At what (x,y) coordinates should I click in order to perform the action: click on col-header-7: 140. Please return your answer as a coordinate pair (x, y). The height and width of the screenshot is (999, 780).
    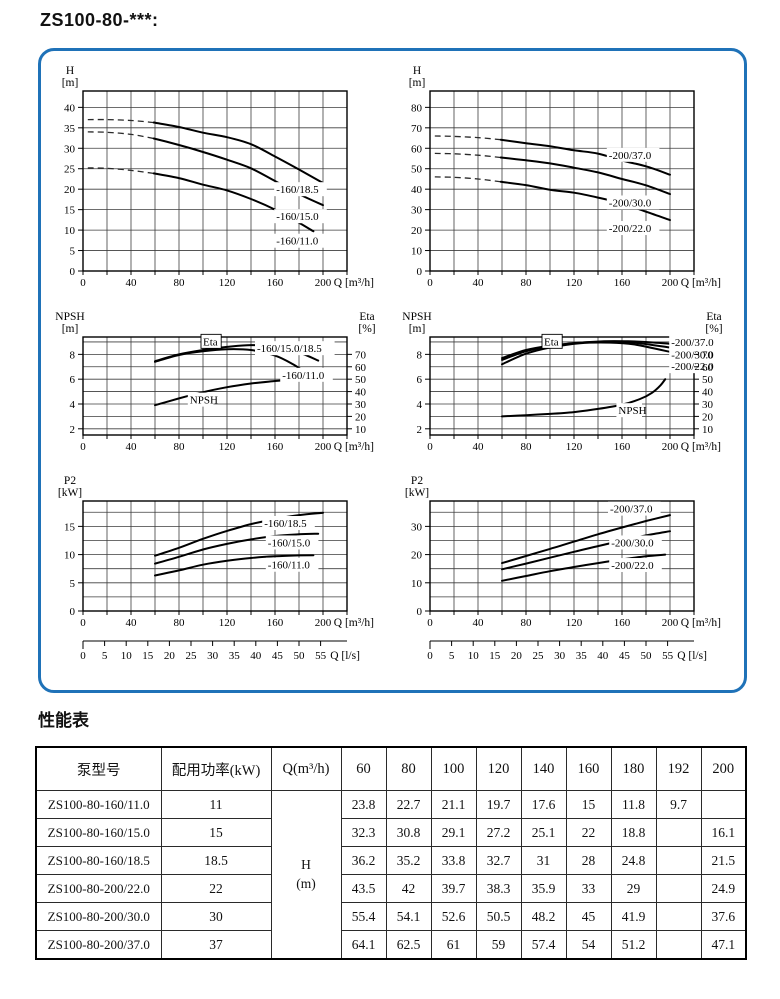
    Looking at the image, I should click on (543, 768).